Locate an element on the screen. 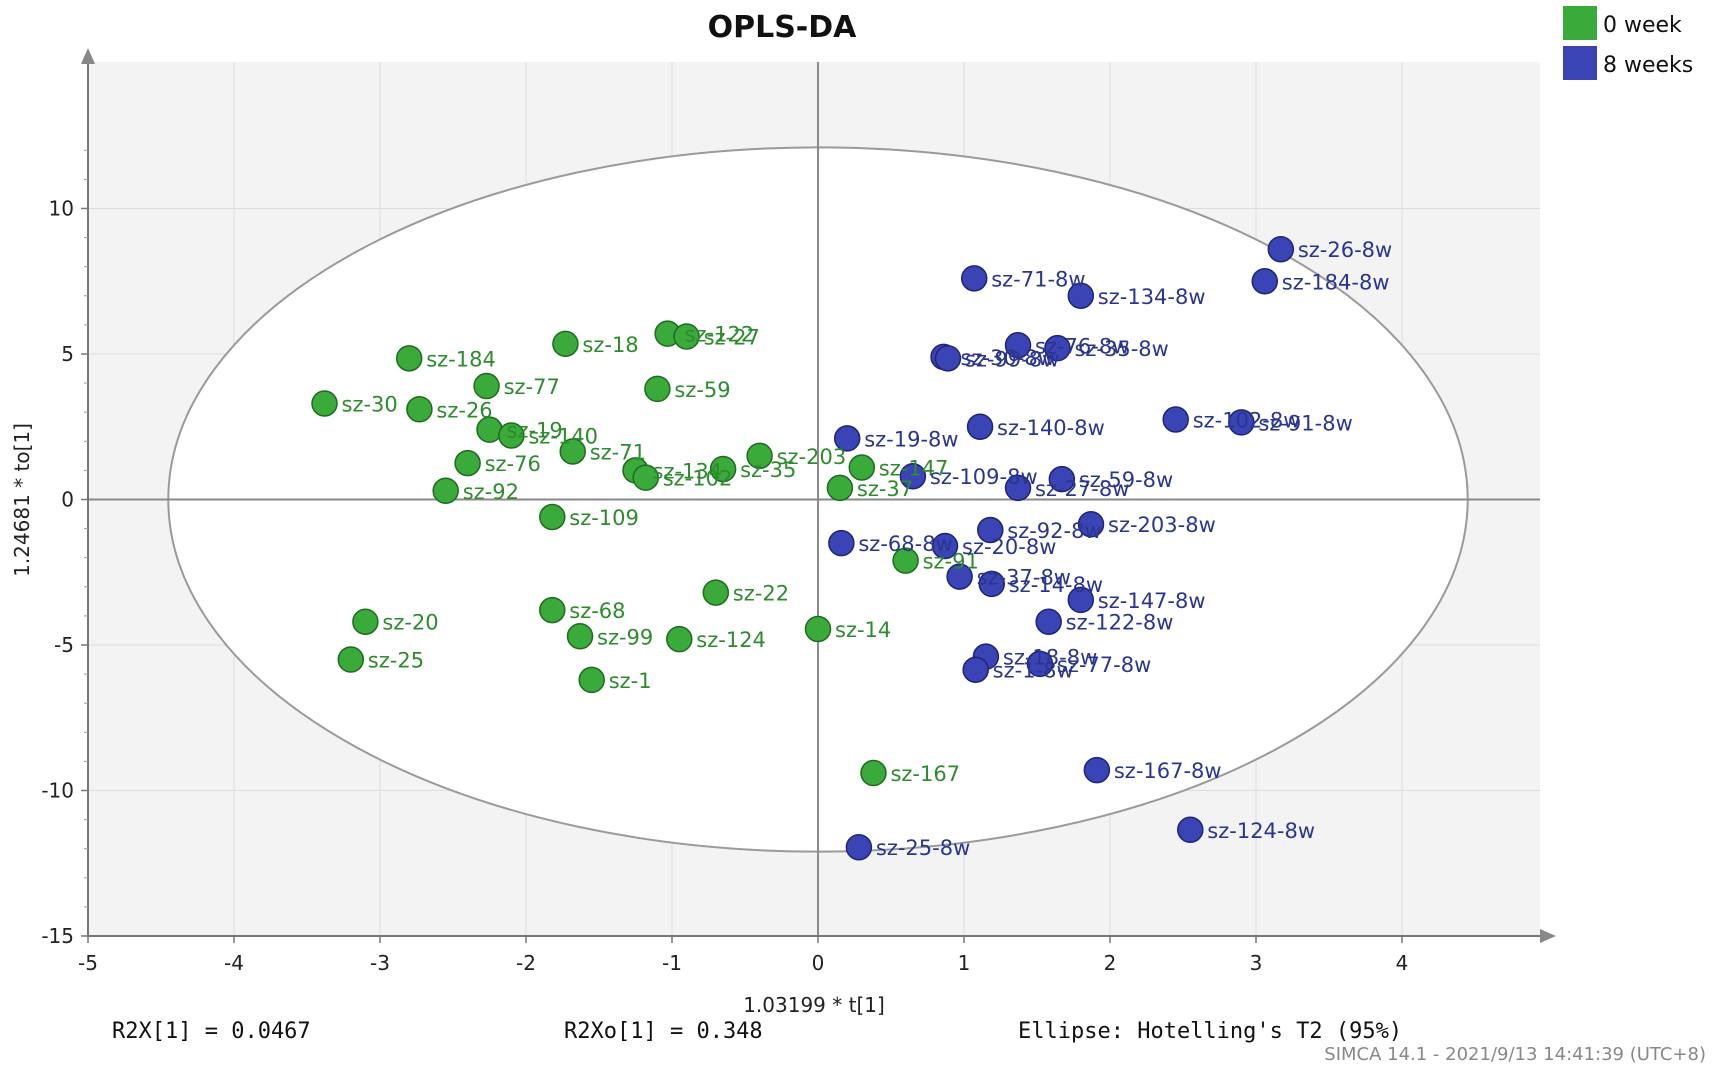  point-sz-35-8w is located at coordinates (1057, 348).